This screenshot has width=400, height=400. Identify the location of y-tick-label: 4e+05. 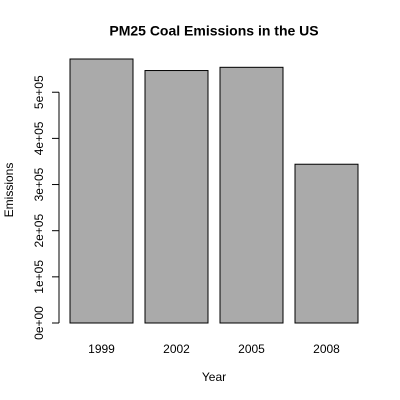
(39, 138).